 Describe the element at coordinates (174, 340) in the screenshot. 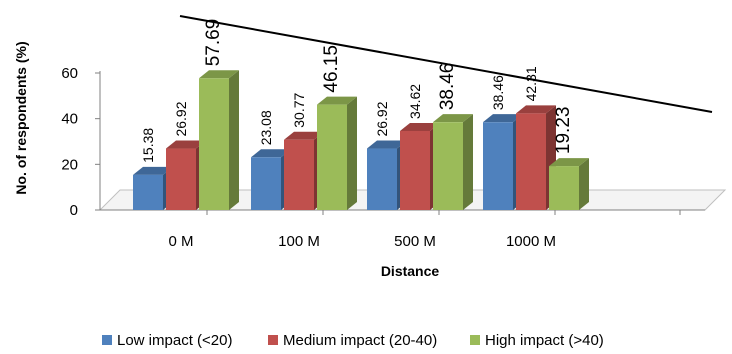

I see `legend-label: Low impact (<20)` at that location.